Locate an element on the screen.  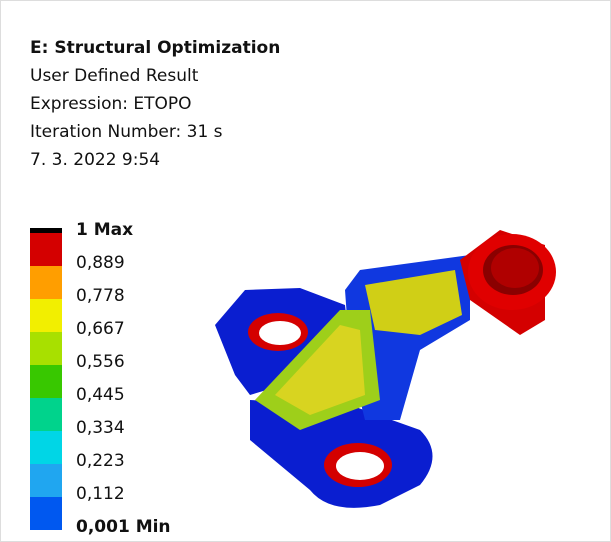
legend-label: 0,556 is located at coordinates (100, 362).